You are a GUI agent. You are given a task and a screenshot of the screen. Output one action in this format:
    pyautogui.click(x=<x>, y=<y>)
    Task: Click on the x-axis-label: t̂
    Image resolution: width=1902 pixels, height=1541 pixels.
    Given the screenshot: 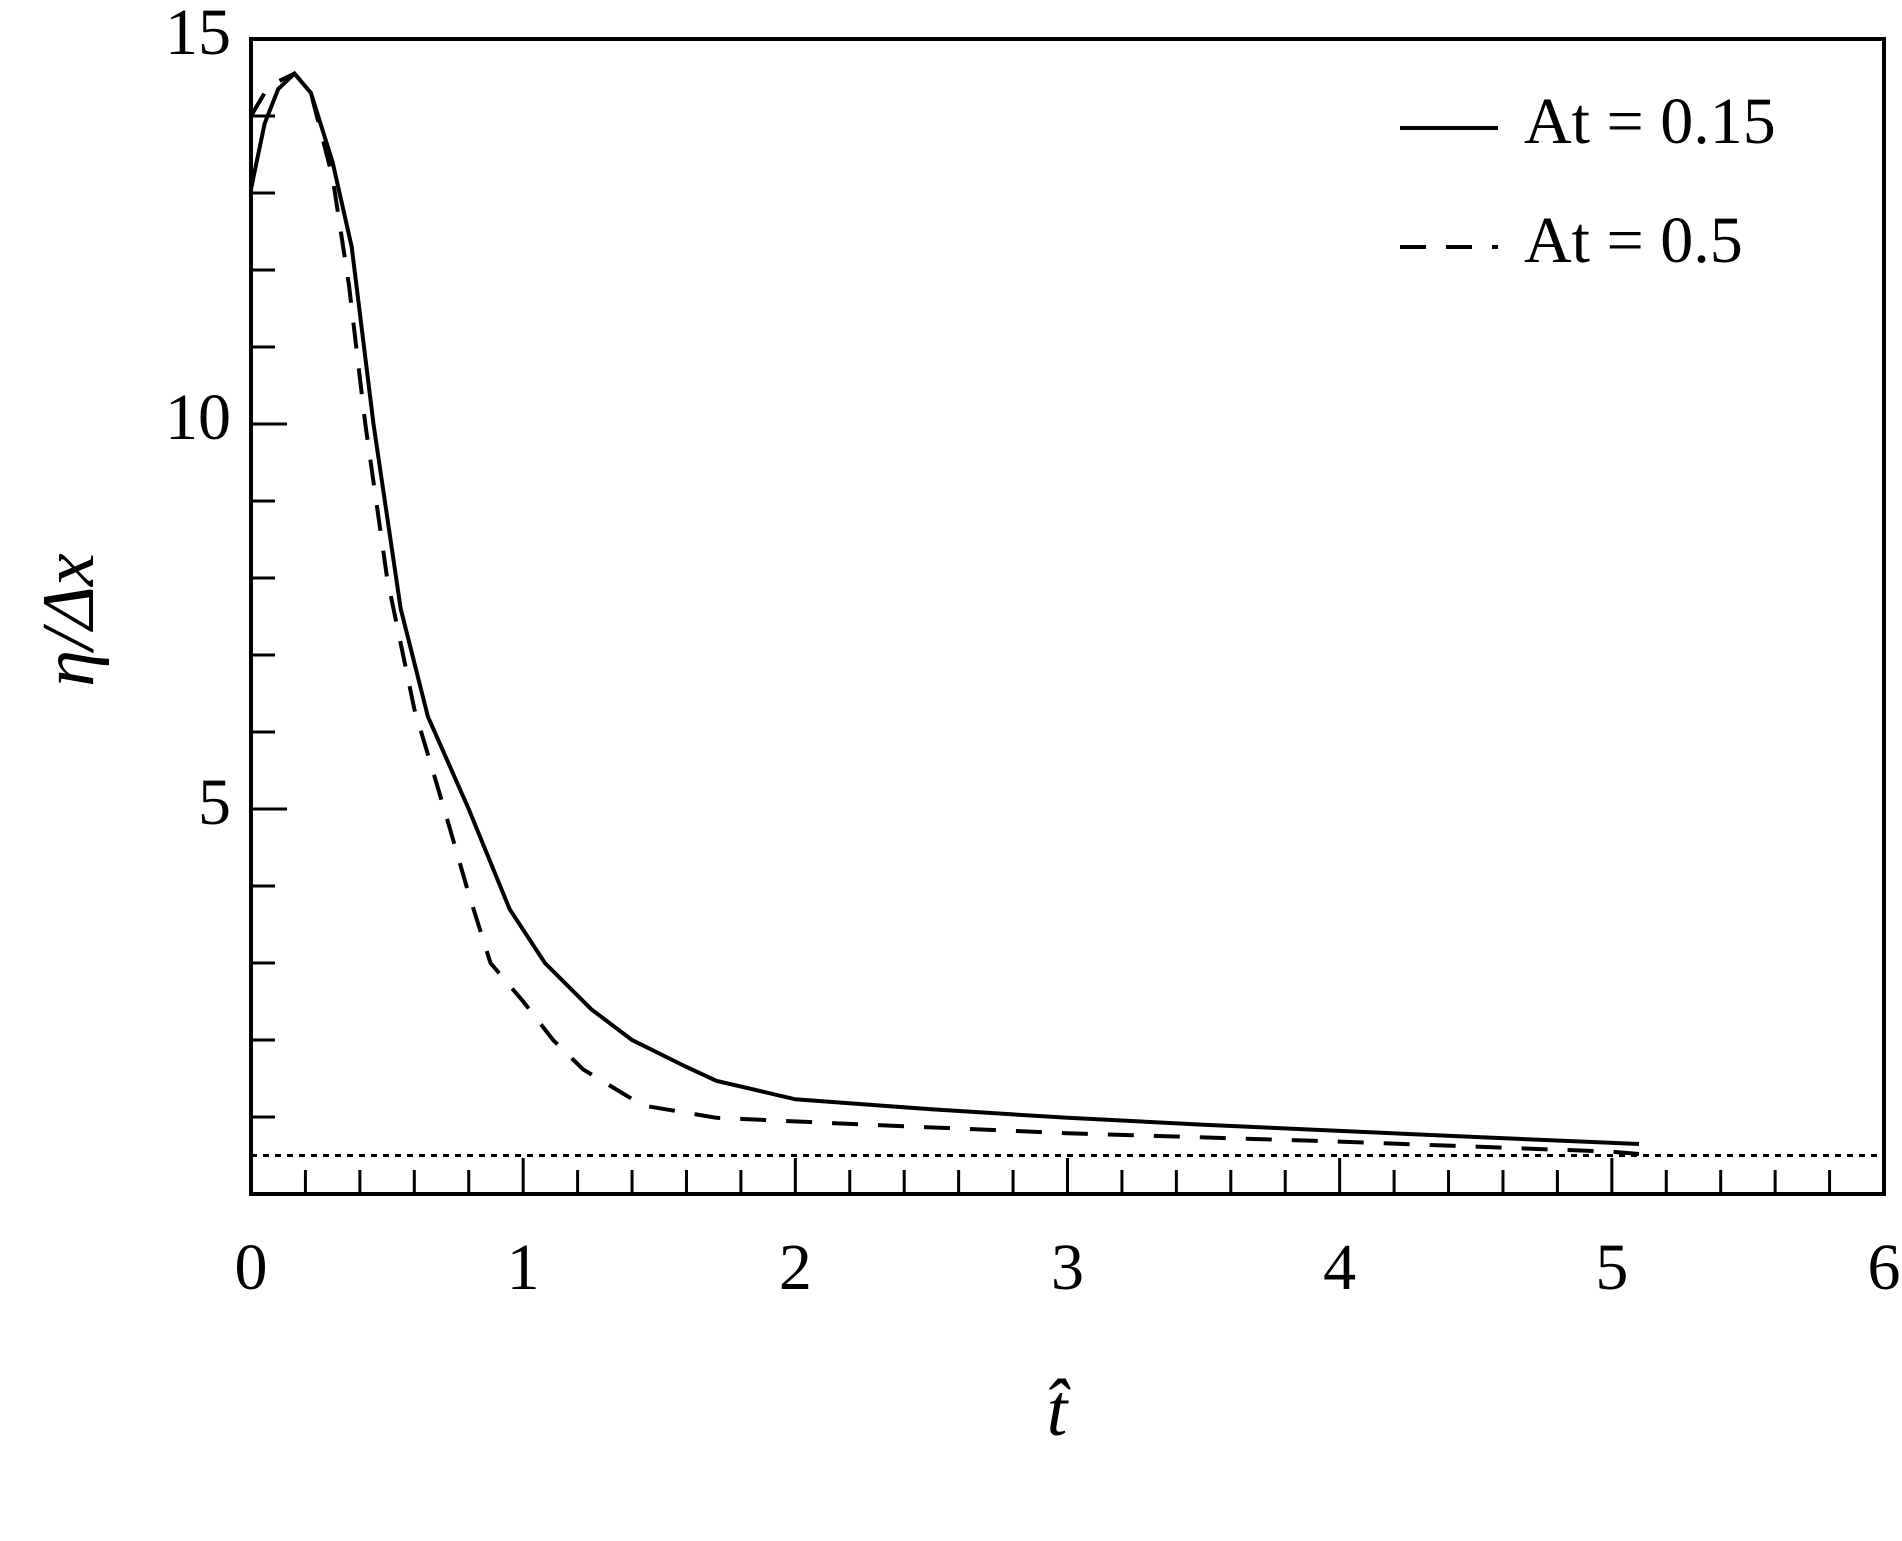 What is the action you would take?
    pyautogui.click(x=1059, y=1411)
    